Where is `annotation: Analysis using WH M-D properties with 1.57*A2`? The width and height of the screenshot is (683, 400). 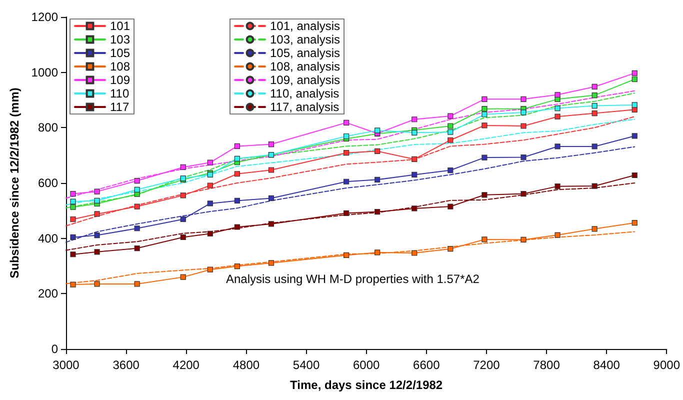
annotation: Analysis using WH M-D properties with 1.57*A2 is located at coordinates (353, 279).